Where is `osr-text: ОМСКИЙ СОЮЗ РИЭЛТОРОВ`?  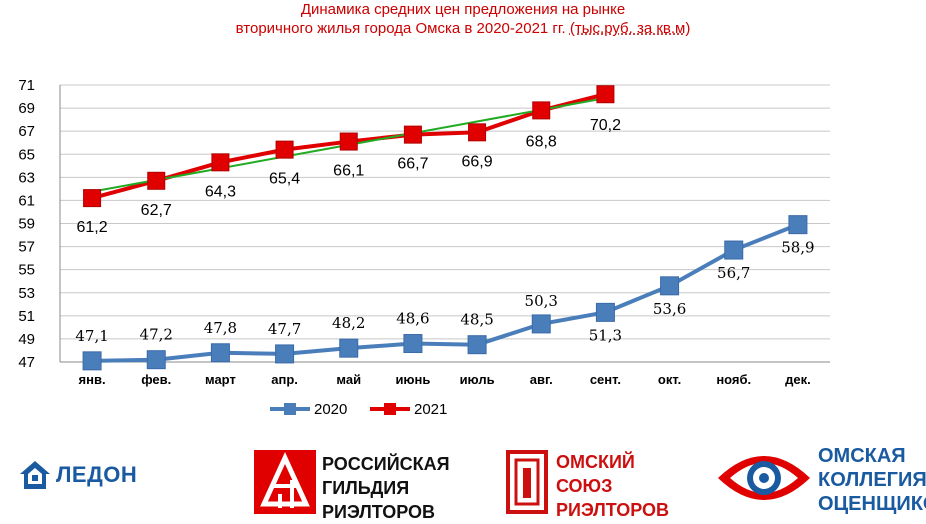
osr-text: ОМСКИЙ СОЮЗ РИЭЛТОРОВ is located at coordinates (613, 486).